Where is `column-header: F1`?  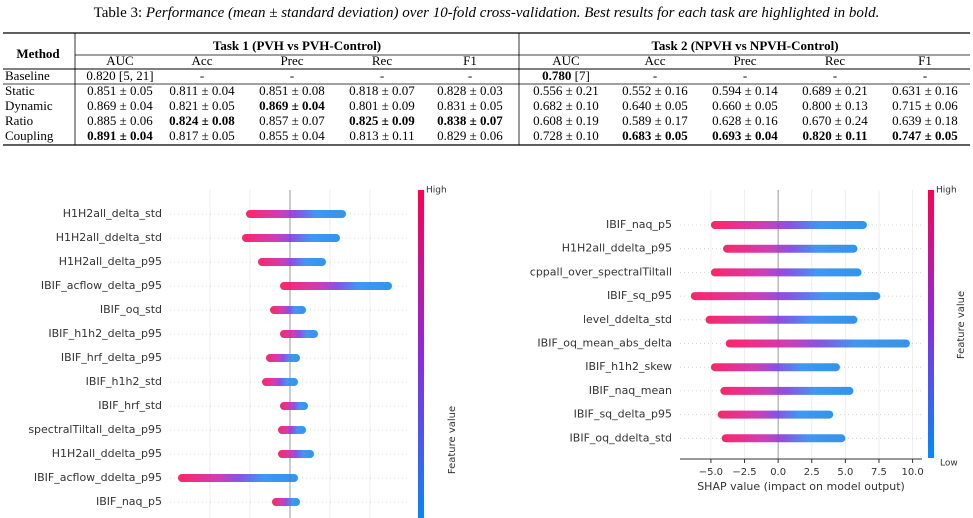
column-header: F1 is located at coordinates (470, 60).